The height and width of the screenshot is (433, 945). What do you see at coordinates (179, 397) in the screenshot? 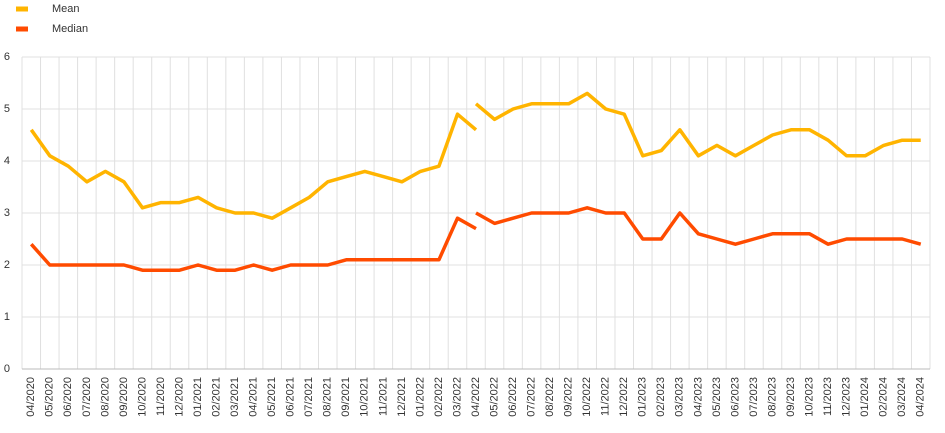
I see `x-tick-label: 12/2020` at bounding box center [179, 397].